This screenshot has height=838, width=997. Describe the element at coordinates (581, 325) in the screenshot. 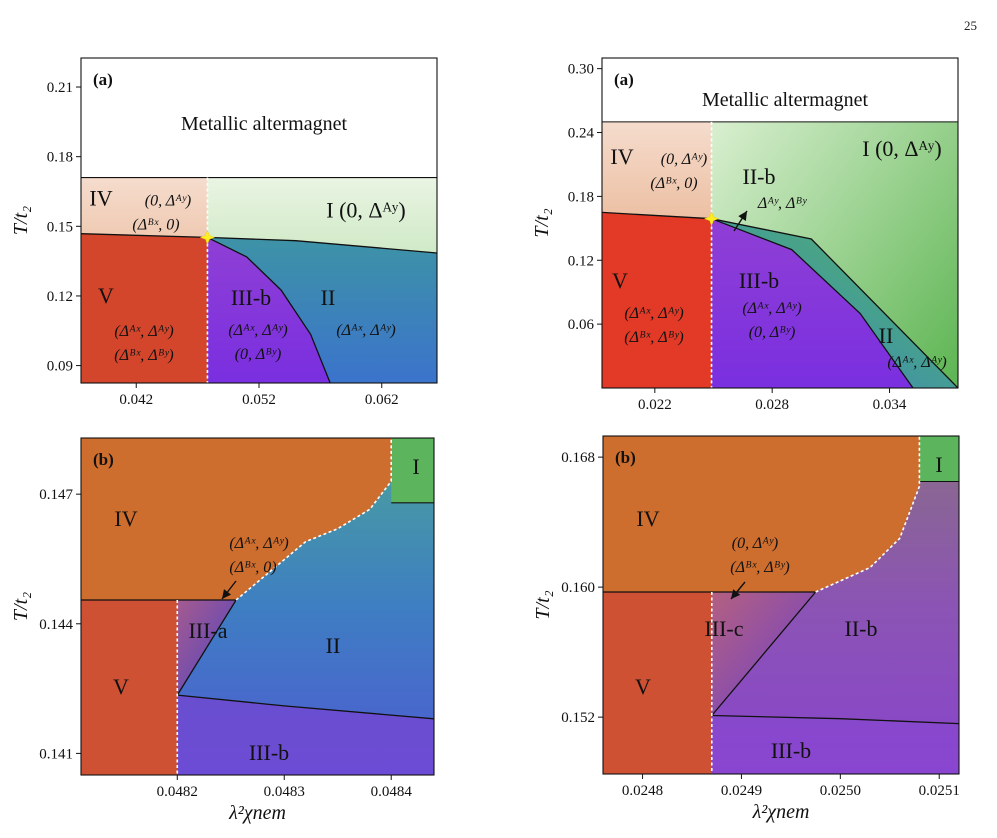

I see `y-tick-label: 0.06` at that location.